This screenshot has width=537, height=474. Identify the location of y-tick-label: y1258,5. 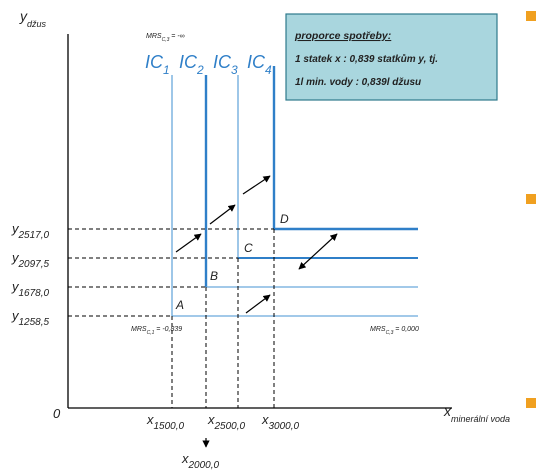
(30, 318).